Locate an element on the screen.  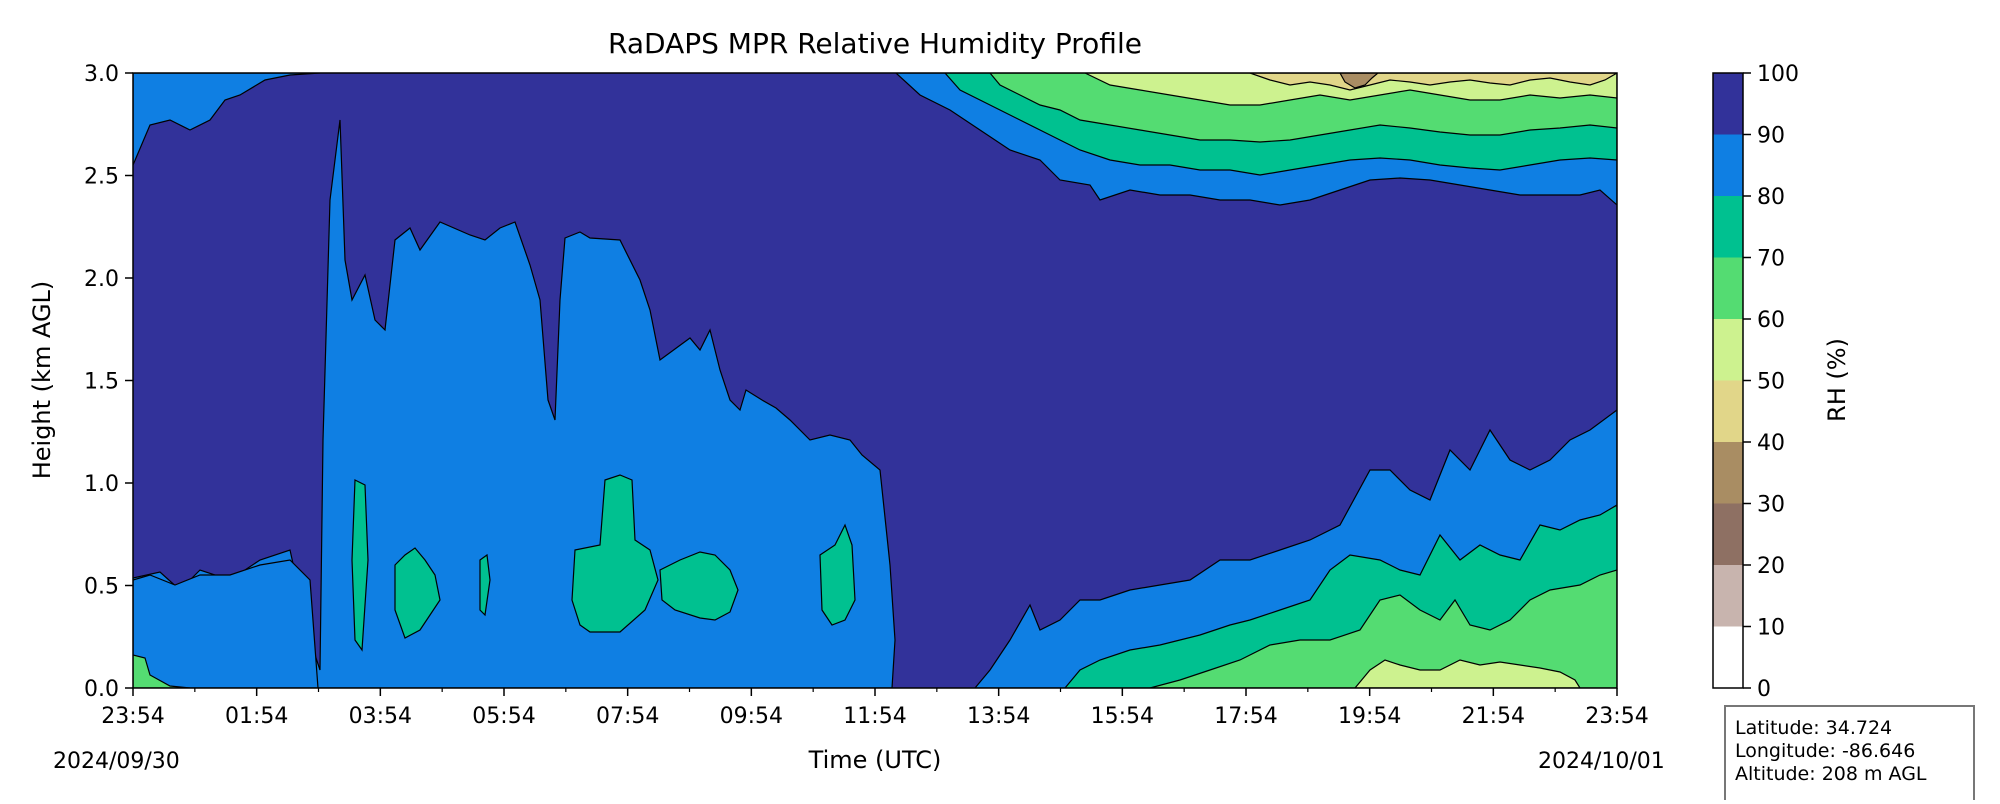
colorbar-tick-label: 100 is located at coordinates (1778, 74).